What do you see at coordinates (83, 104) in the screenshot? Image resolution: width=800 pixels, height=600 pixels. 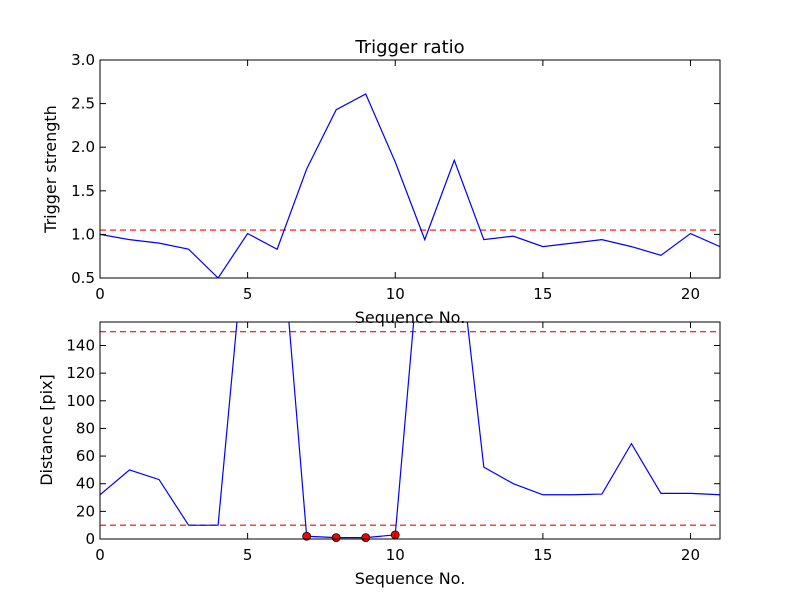 I see `y-tick-label: 2.5` at bounding box center [83, 104].